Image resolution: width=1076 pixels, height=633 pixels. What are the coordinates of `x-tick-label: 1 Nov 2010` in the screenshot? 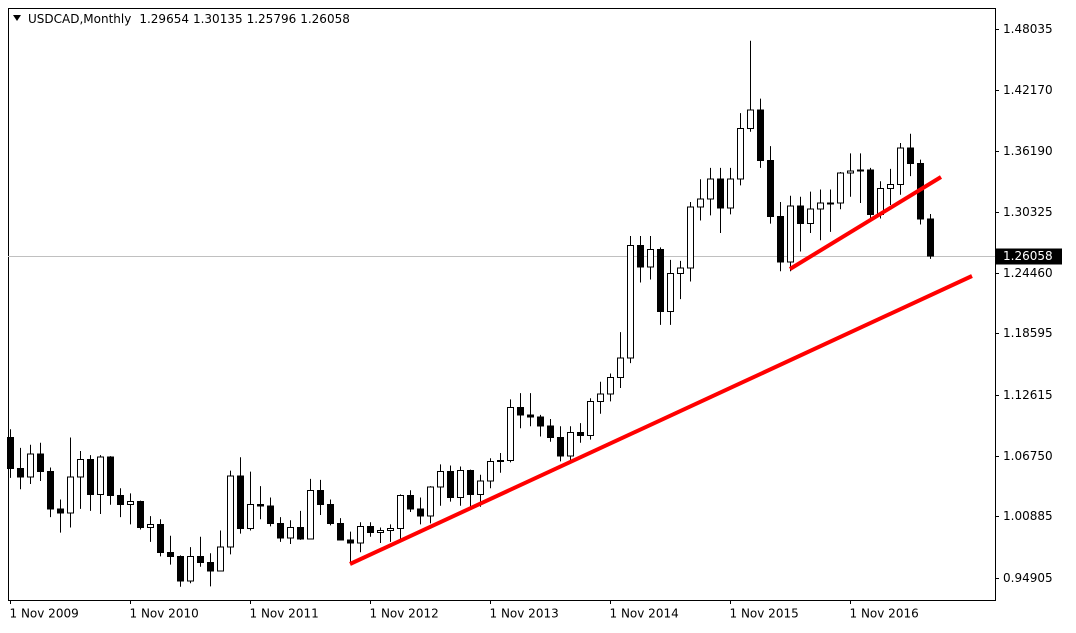 It's located at (164, 614).